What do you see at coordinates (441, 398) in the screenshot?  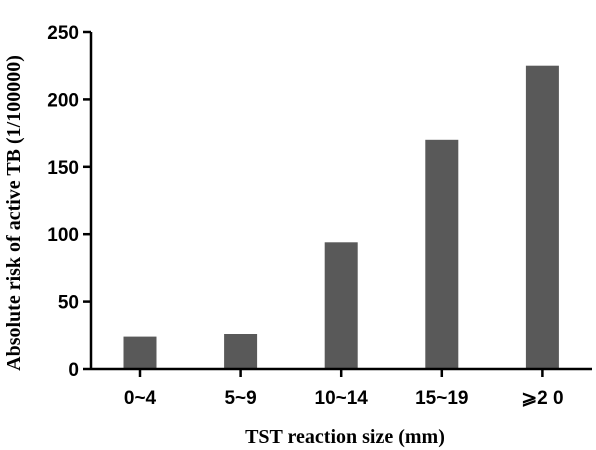 I see `x-tick-label-3: 15~19` at bounding box center [441, 398].